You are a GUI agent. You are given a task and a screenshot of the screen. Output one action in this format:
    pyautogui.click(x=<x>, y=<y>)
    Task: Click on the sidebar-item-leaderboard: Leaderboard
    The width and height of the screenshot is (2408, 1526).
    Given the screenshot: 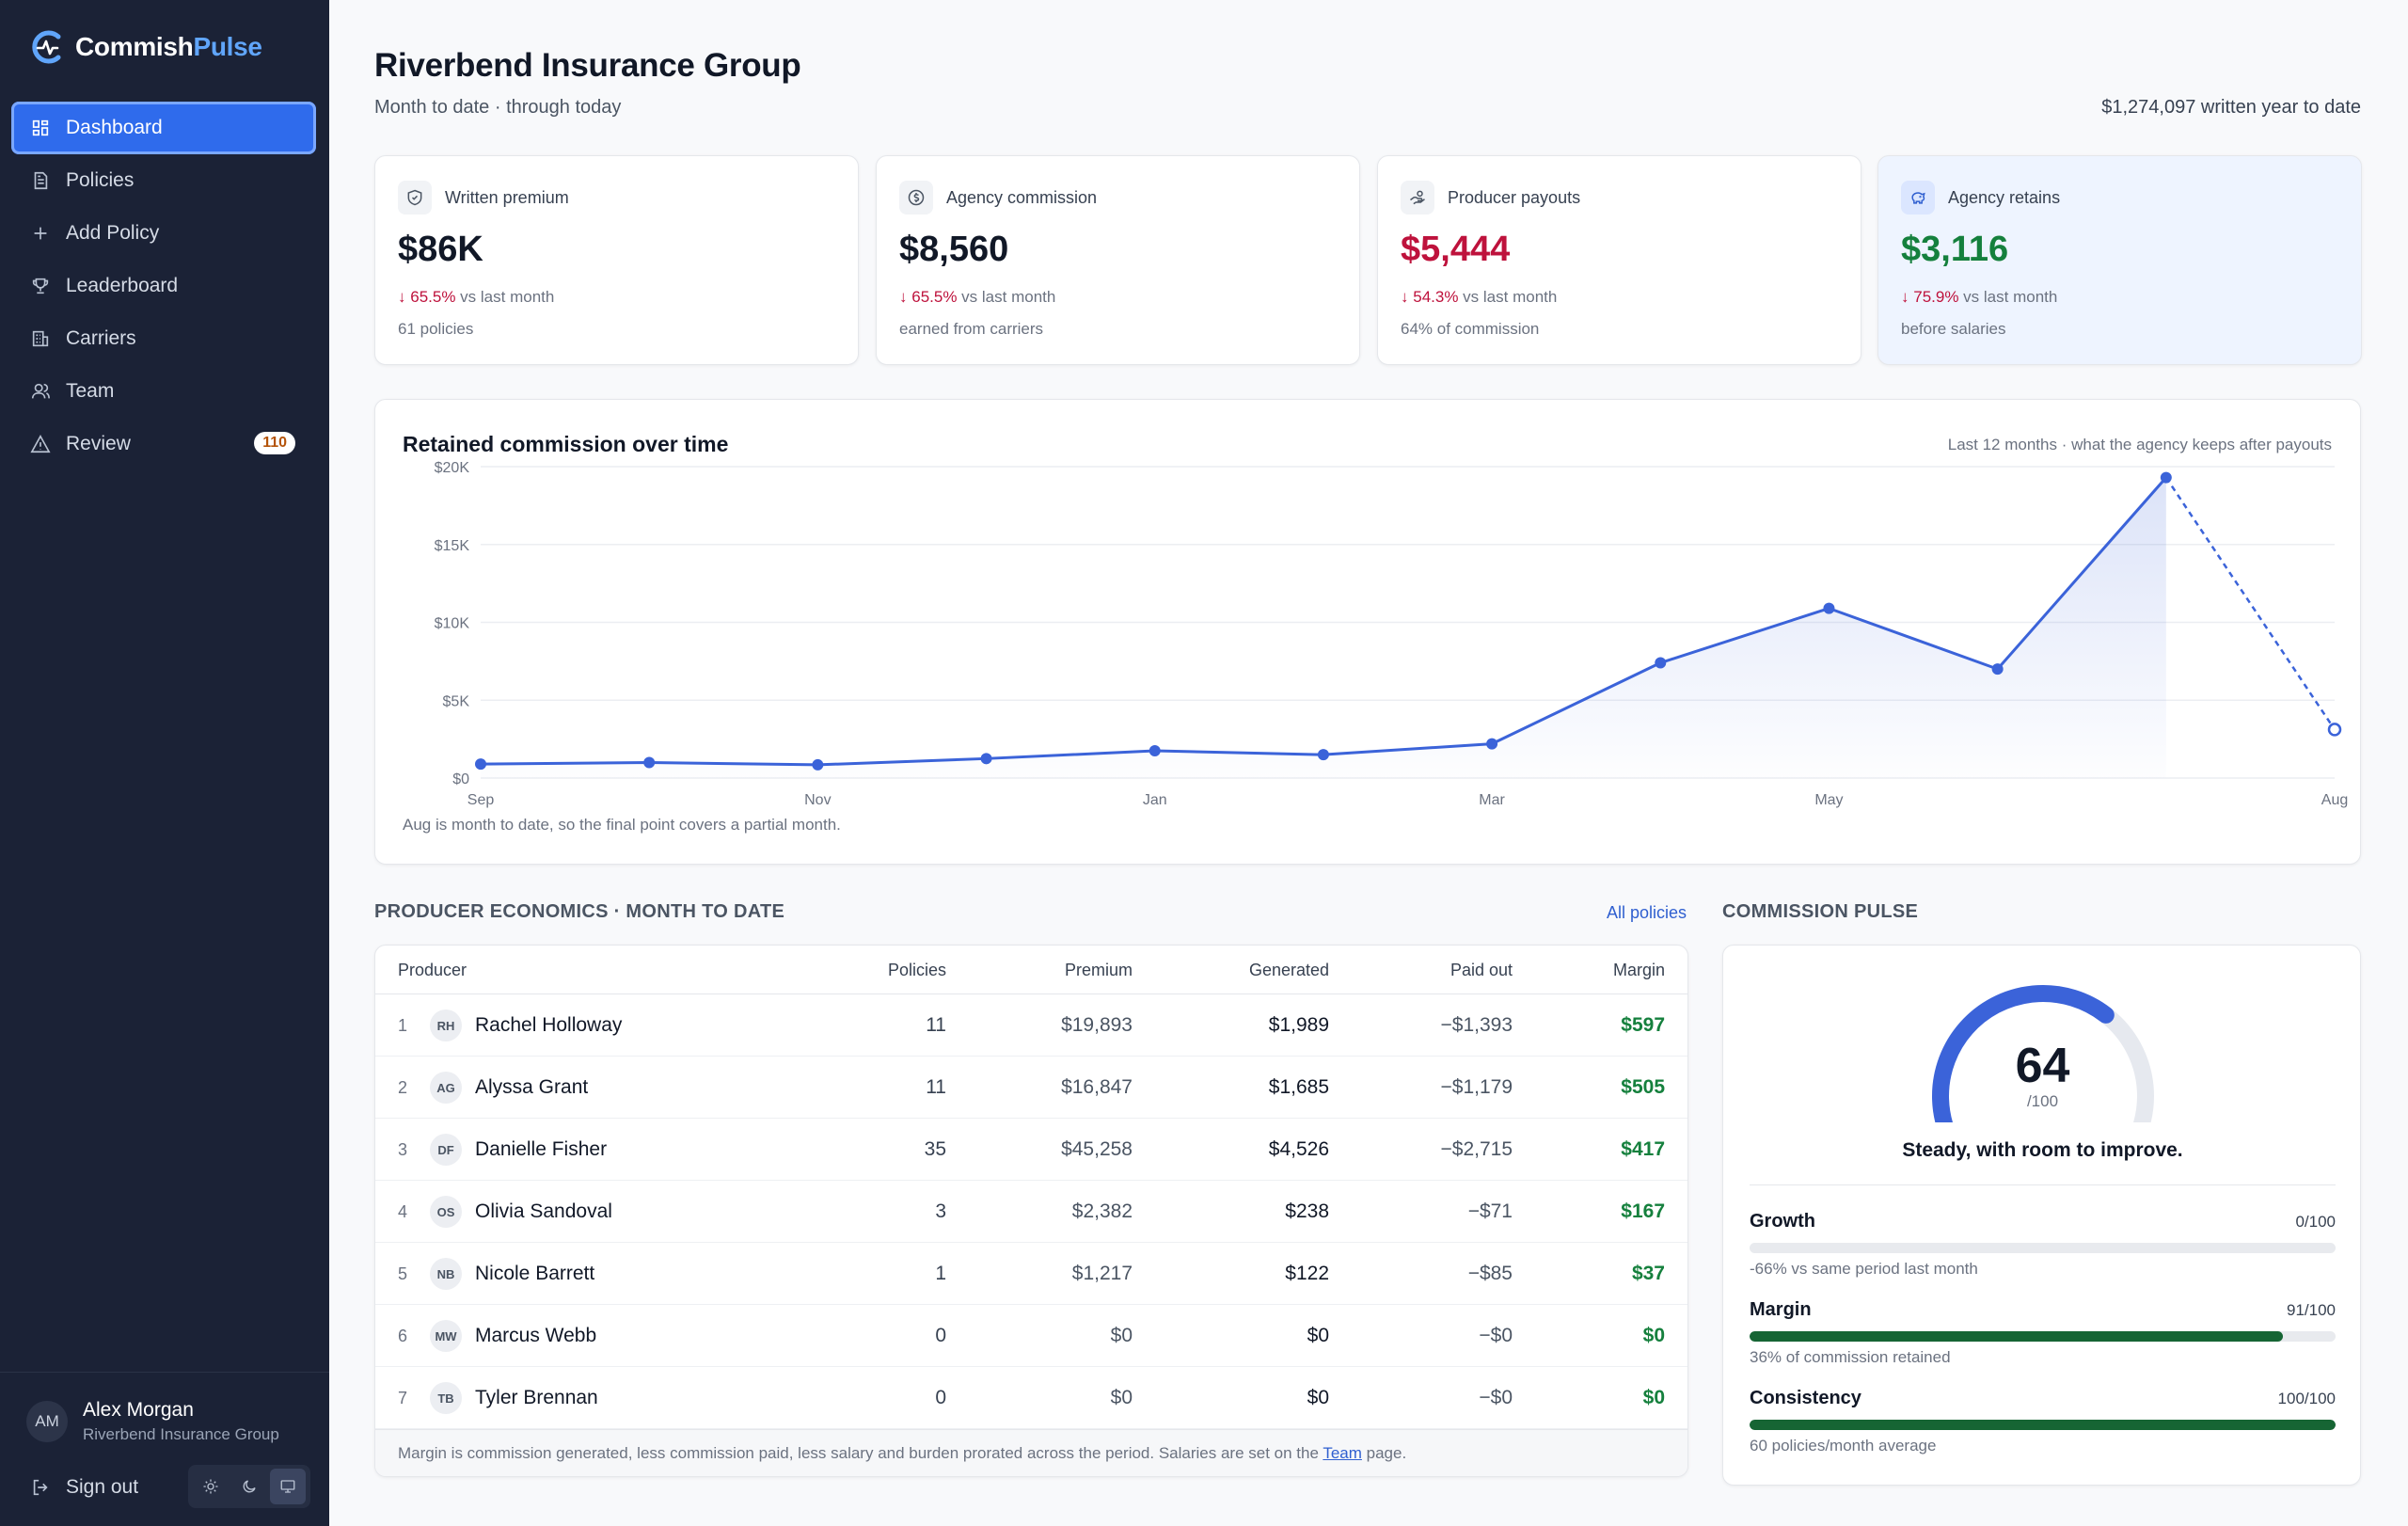 What is the action you would take?
    pyautogui.click(x=164, y=286)
    